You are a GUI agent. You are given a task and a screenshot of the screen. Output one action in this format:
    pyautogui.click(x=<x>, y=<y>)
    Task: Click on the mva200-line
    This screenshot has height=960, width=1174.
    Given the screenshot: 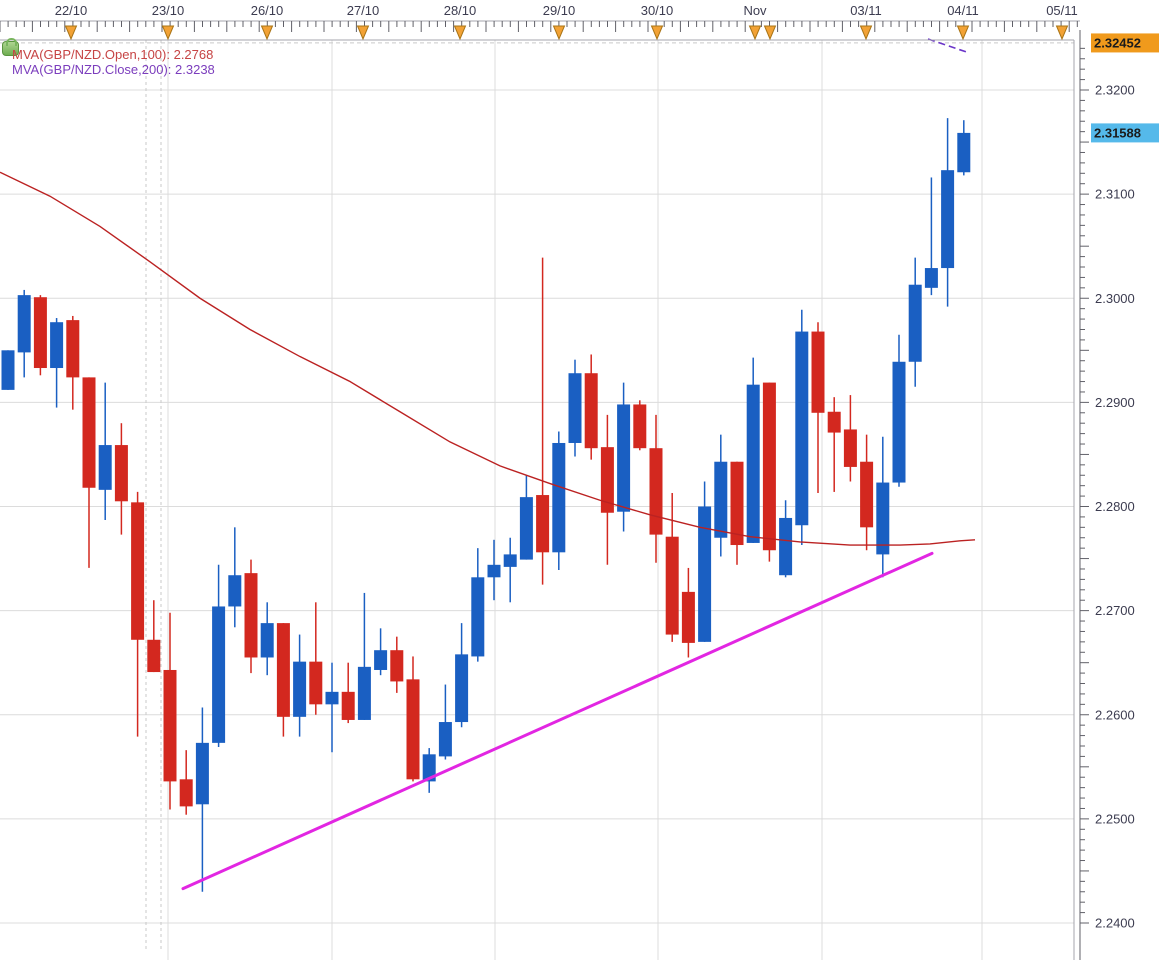 What is the action you would take?
    pyautogui.click(x=948, y=46)
    